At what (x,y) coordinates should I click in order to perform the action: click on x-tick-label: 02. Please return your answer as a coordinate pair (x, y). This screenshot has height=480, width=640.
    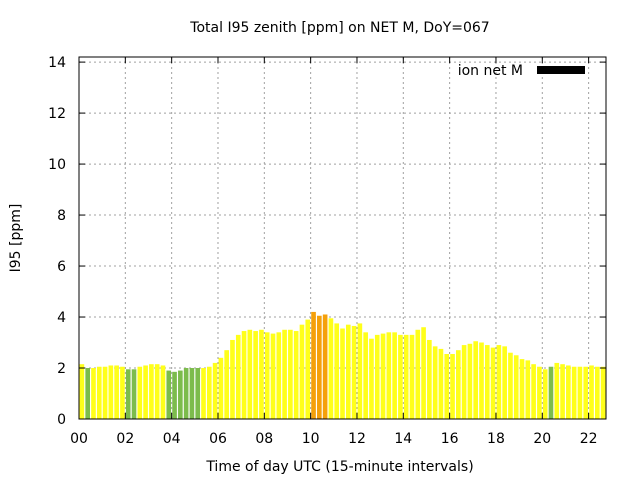
    Looking at the image, I should click on (125, 439).